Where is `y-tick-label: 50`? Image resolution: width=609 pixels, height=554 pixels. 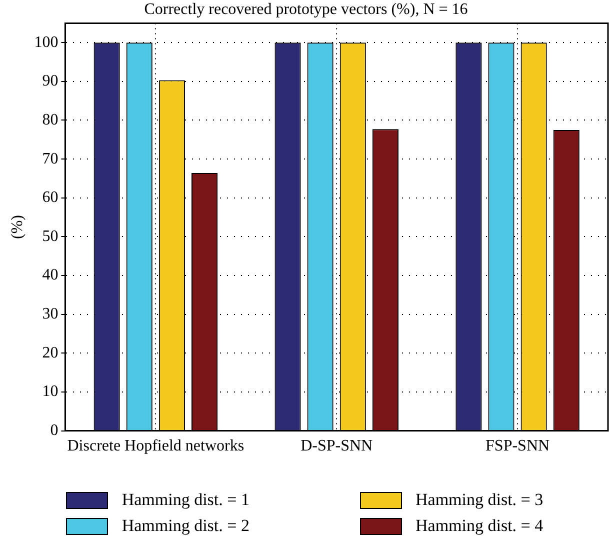
y-tick-label: 50 is located at coordinates (50, 236).